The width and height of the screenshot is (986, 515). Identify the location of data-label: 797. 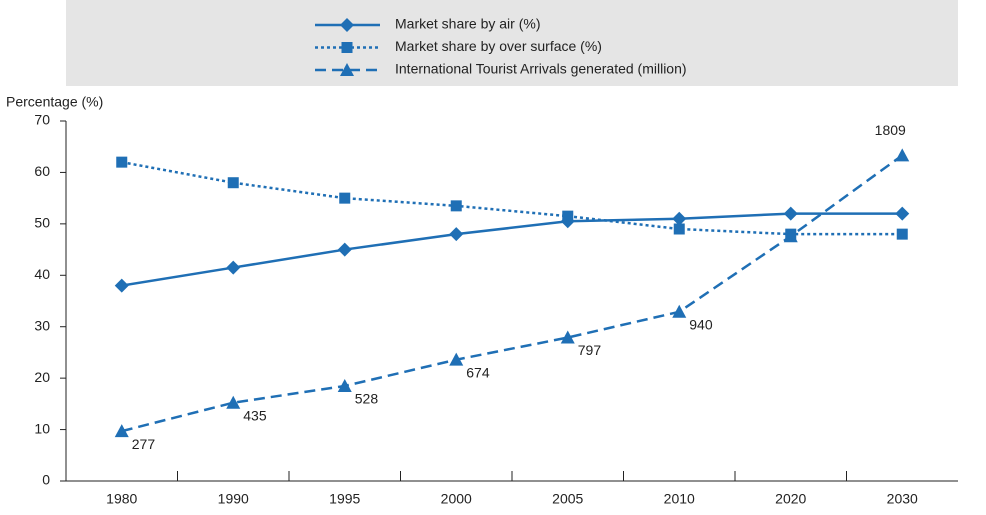
(590, 350).